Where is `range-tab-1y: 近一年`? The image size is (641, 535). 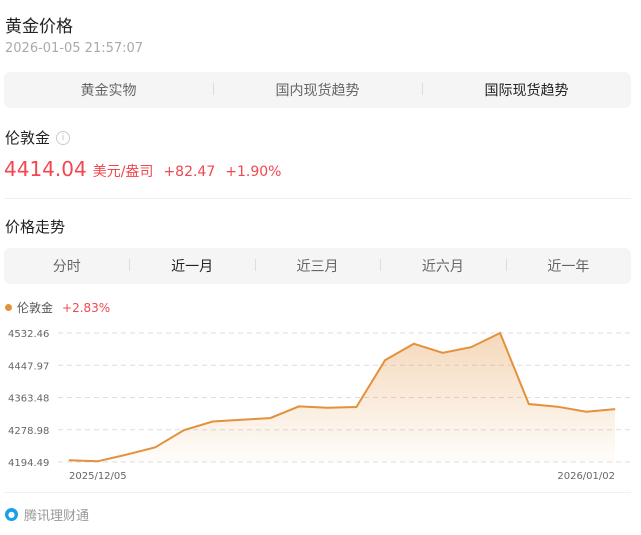
range-tab-1y: 近一年 is located at coordinates (568, 266).